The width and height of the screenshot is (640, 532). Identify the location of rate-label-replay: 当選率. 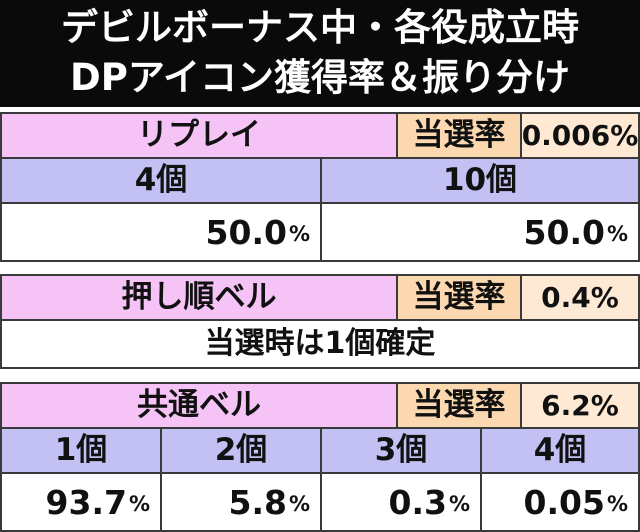
(459, 135).